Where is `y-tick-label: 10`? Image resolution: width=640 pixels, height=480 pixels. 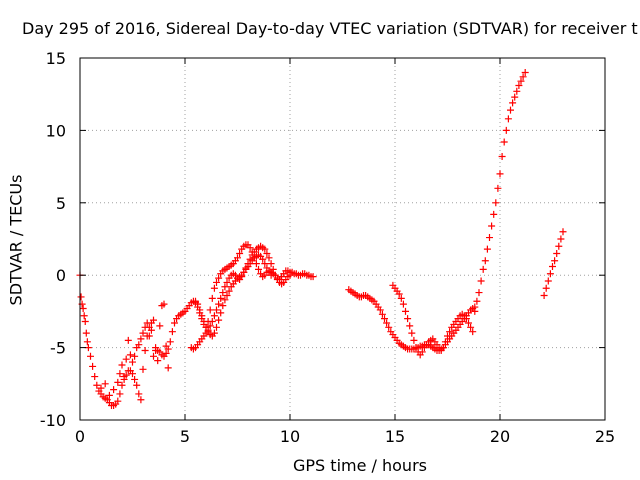 y-tick-label: 10 is located at coordinates (56, 130).